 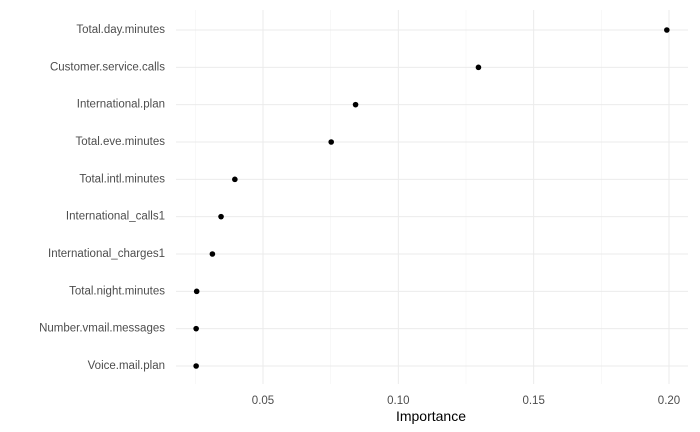 I want to click on y-tick-label: Total.day.minutes, so click(x=120, y=30).